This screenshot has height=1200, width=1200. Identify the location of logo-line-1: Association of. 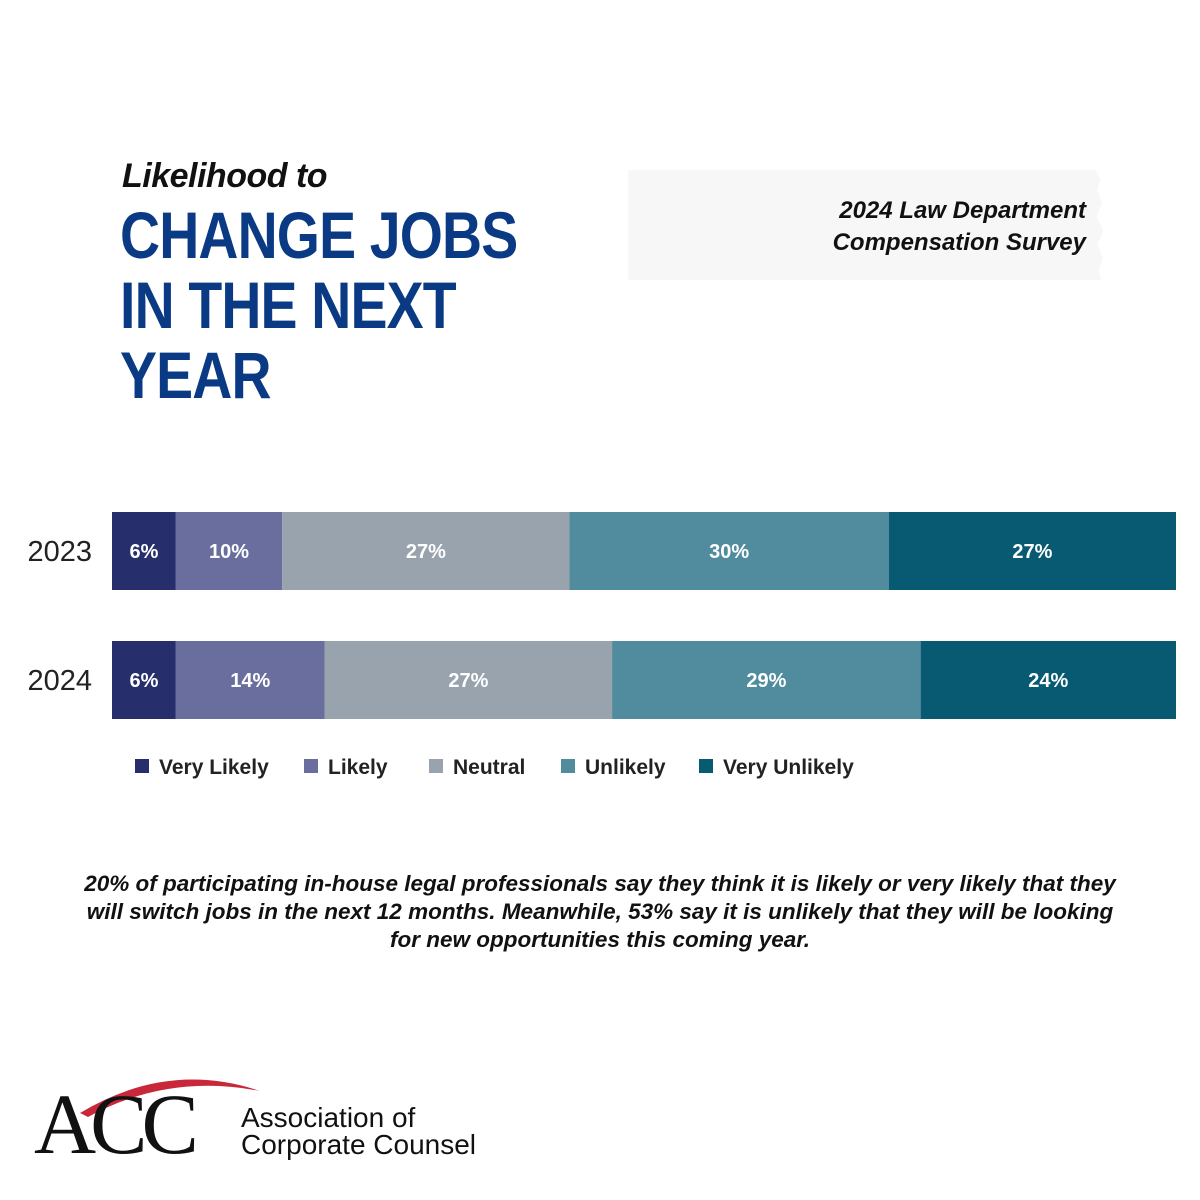
(328, 1117).